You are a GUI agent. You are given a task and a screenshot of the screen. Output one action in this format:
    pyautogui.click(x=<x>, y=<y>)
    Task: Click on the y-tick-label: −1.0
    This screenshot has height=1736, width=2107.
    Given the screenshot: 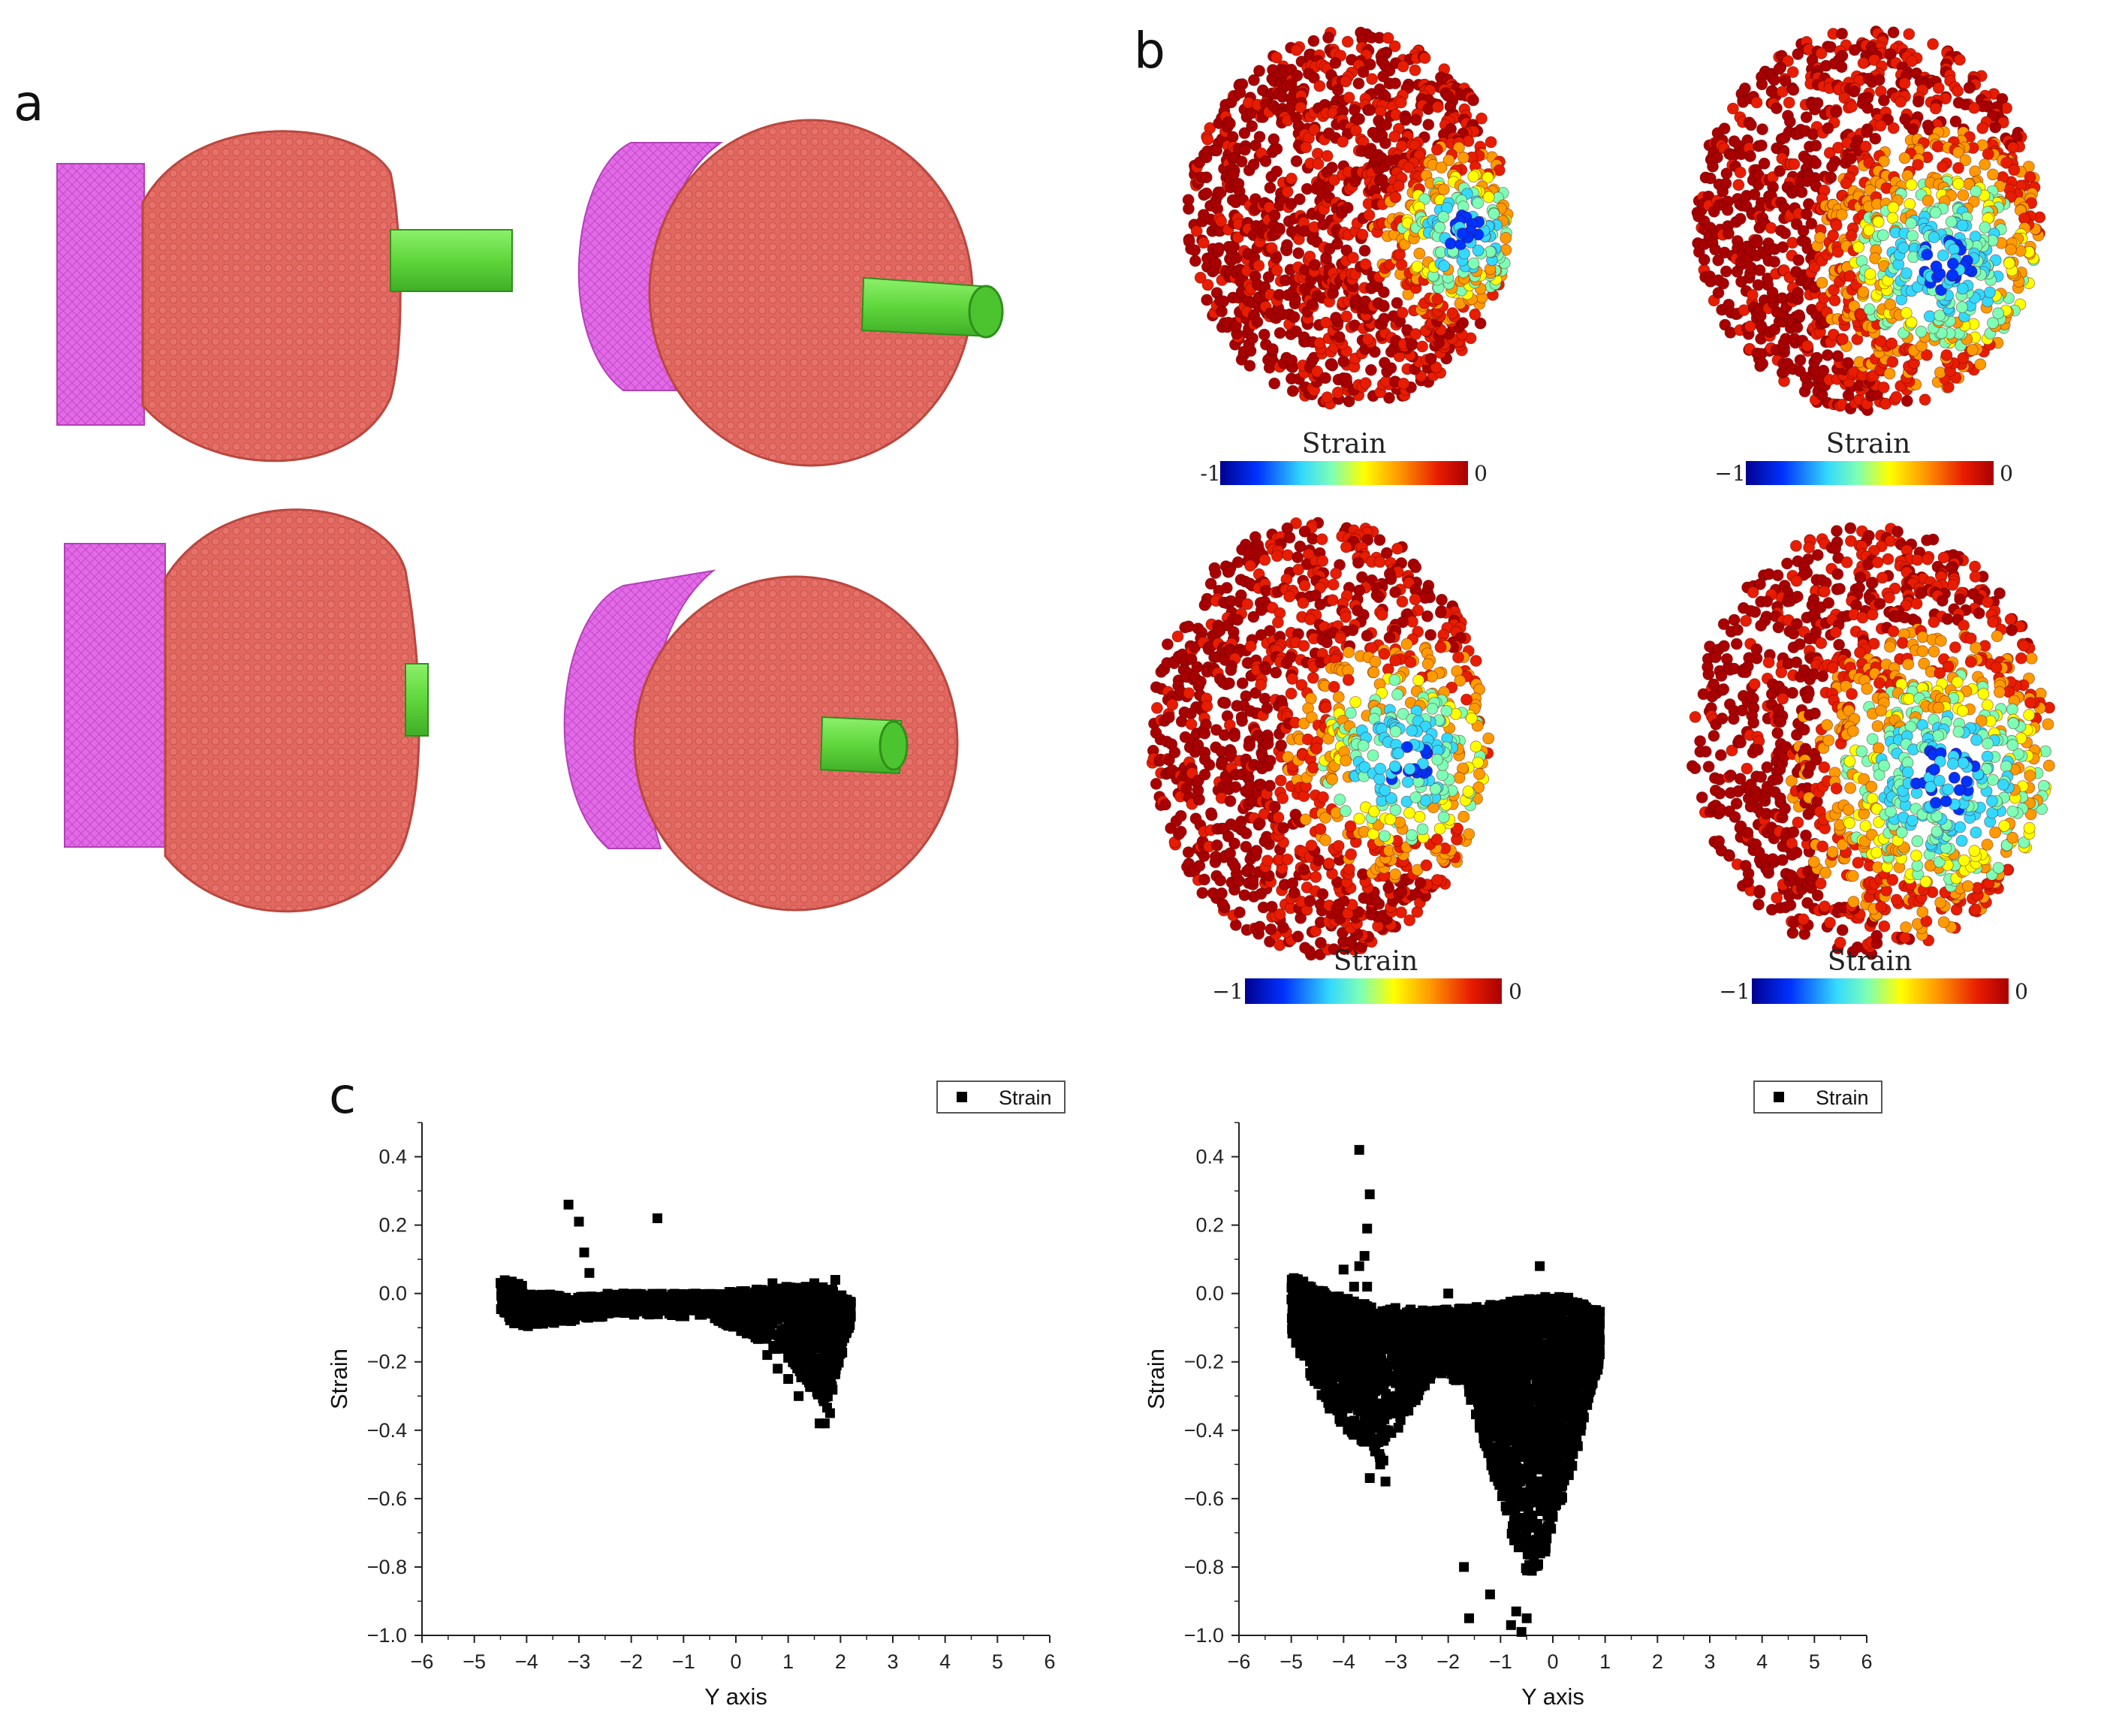 What is the action you would take?
    pyautogui.click(x=1204, y=1635)
    